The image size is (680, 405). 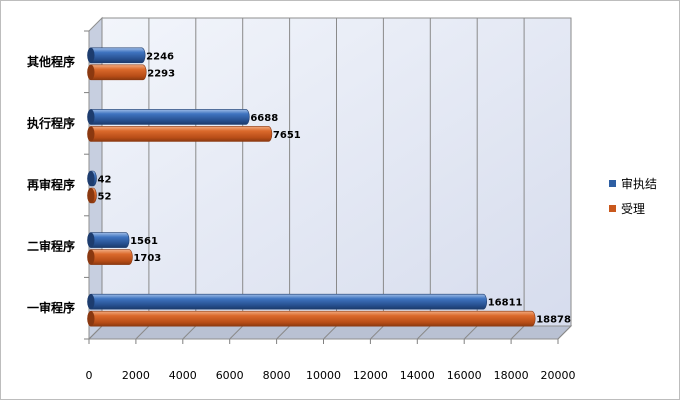 I want to click on category-label: 再审程序, so click(x=51, y=184).